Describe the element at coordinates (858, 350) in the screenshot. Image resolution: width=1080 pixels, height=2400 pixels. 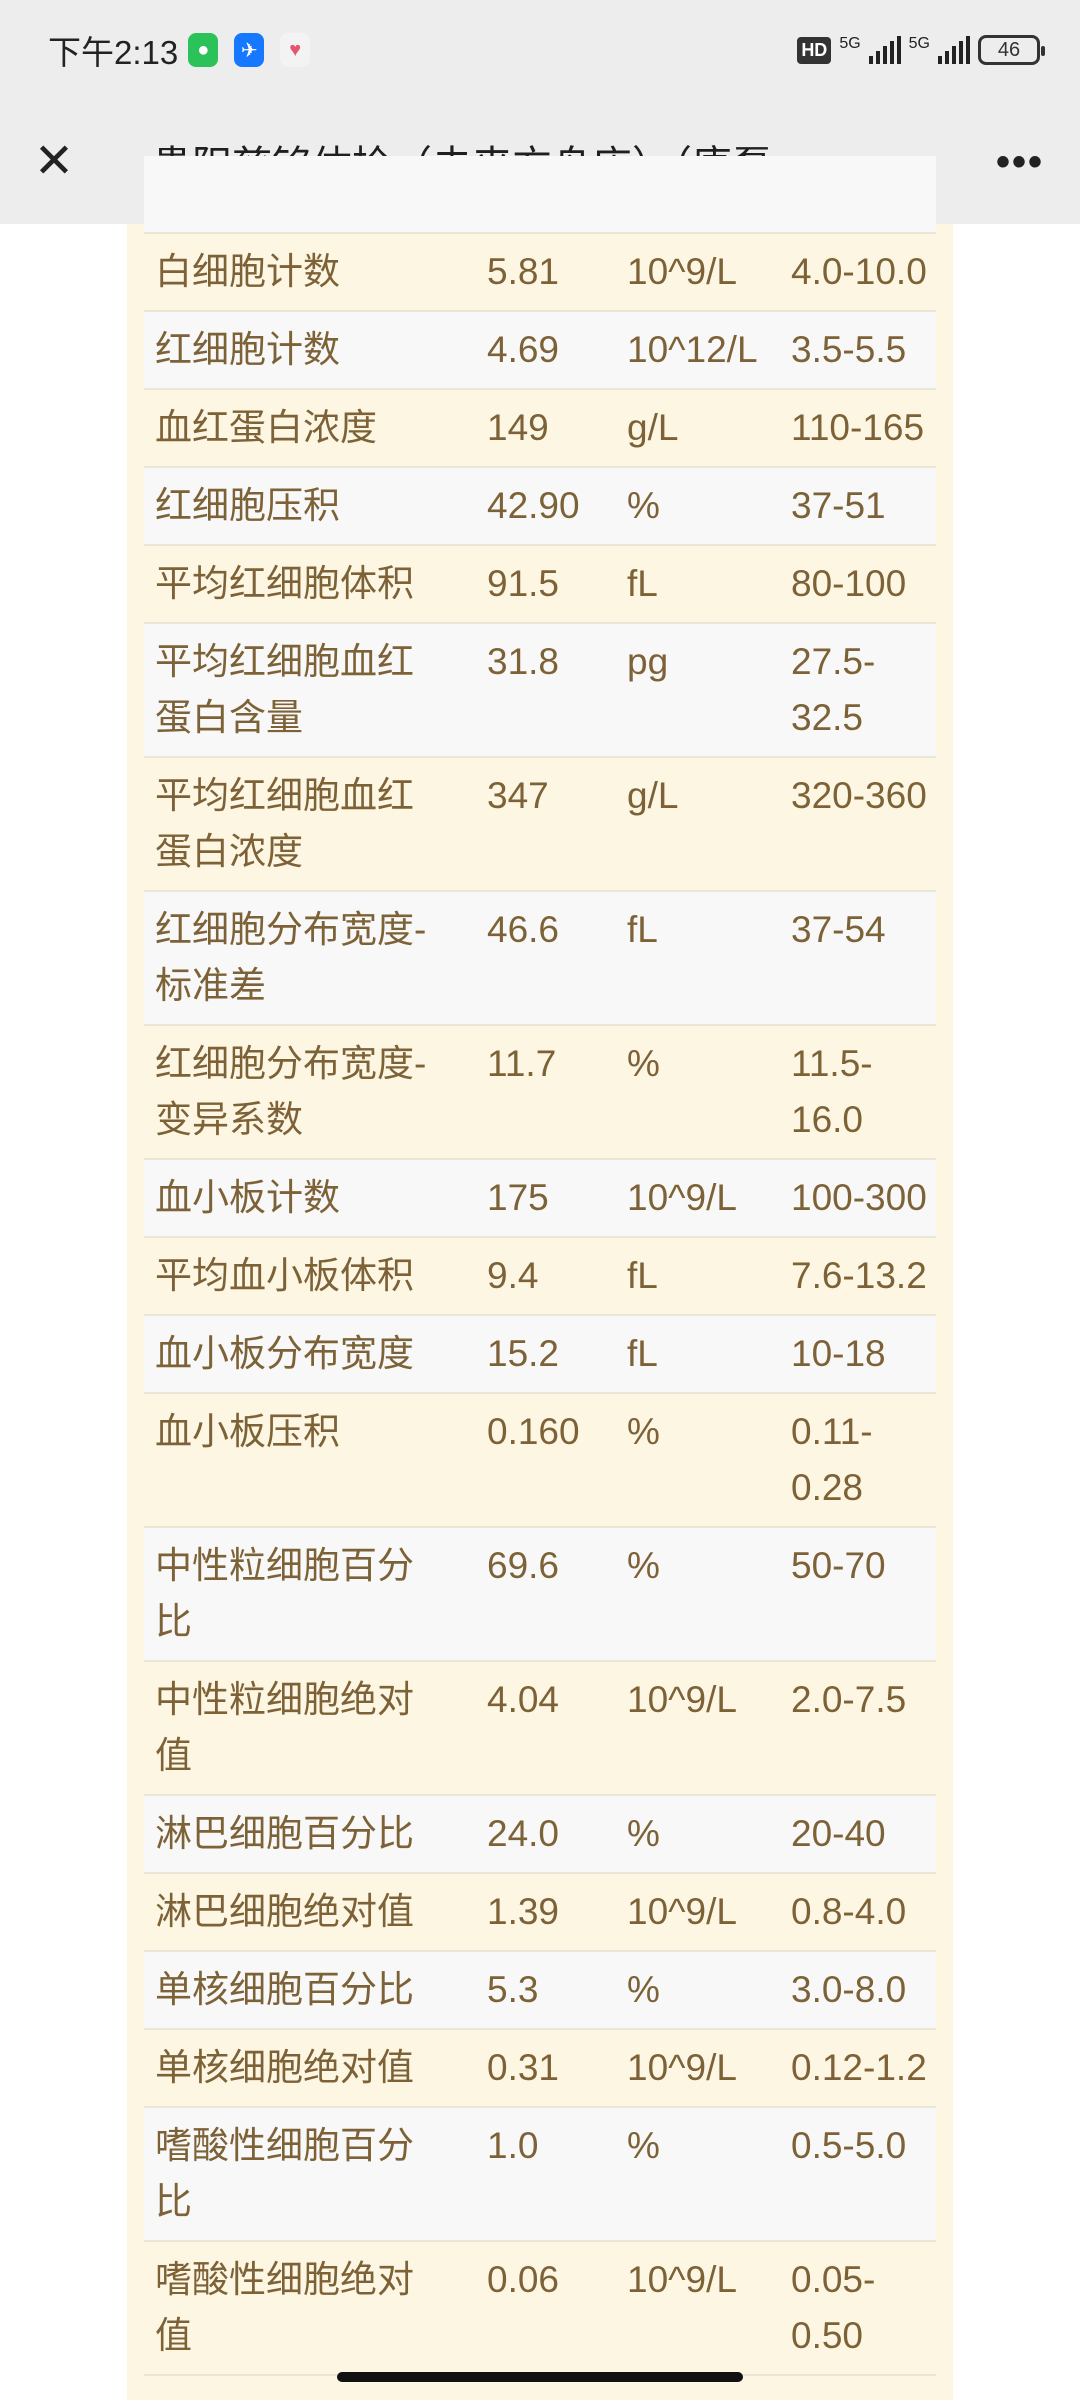
I see `item-range: 3.5-5.5` at that location.